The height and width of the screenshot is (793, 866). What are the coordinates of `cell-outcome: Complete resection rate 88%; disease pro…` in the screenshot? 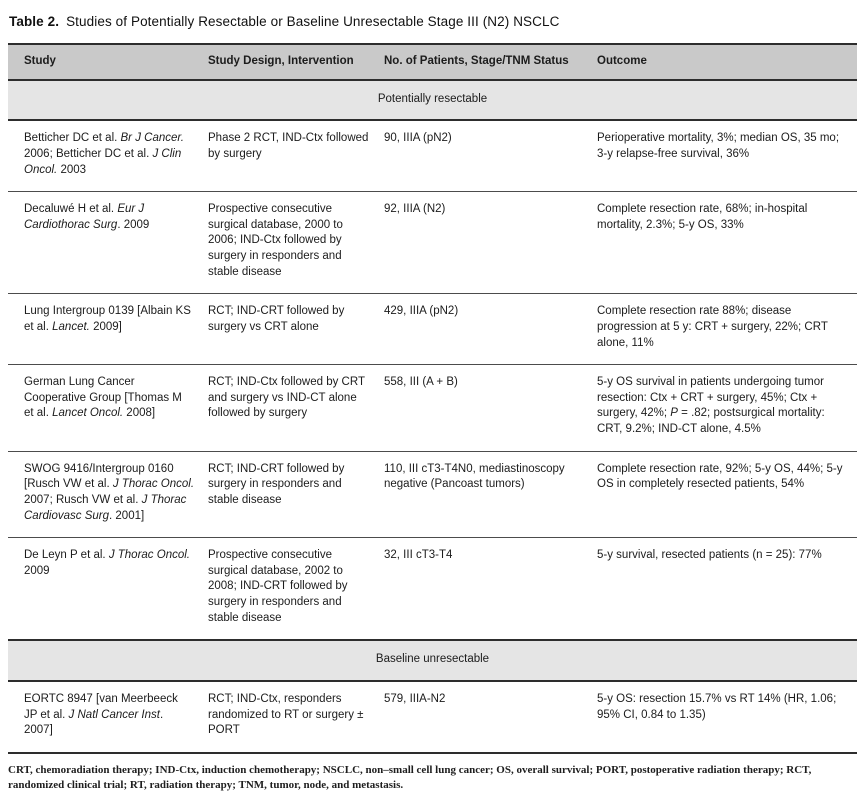 It's located at (727, 329).